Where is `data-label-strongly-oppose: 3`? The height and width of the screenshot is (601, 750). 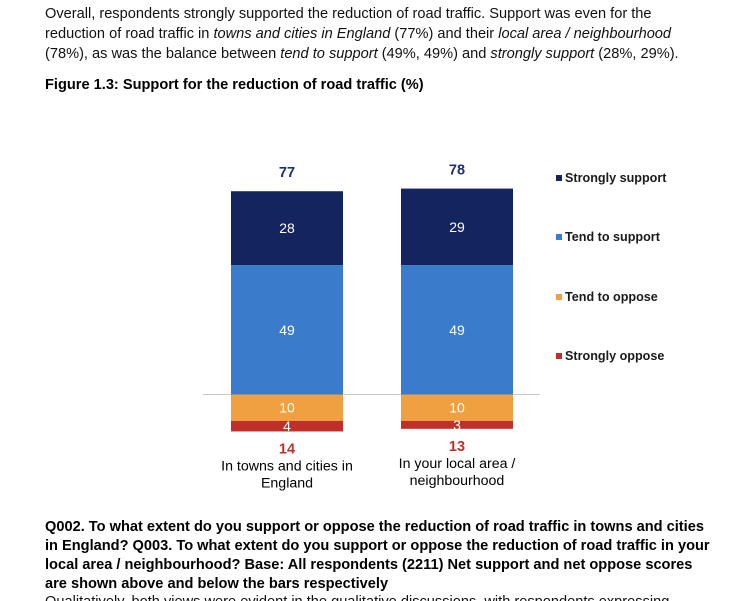 data-label-strongly-oppose: 3 is located at coordinates (457, 425).